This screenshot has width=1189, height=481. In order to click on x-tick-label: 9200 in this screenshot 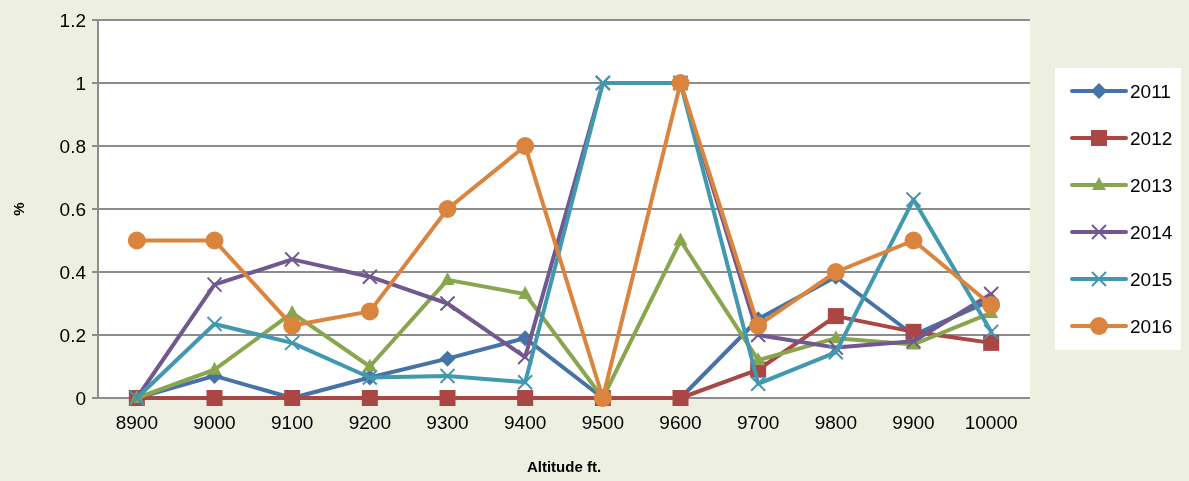, I will do `click(369, 422)`.